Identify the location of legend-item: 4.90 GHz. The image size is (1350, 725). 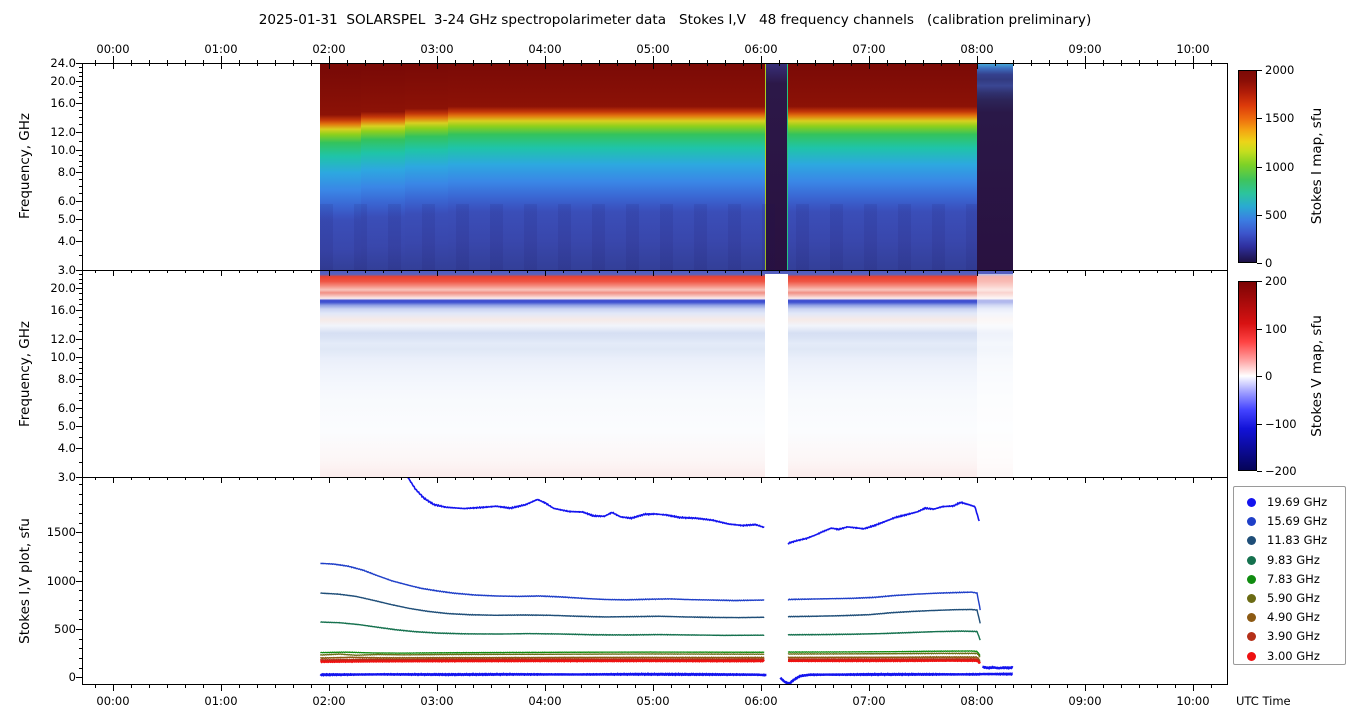
(1289, 617).